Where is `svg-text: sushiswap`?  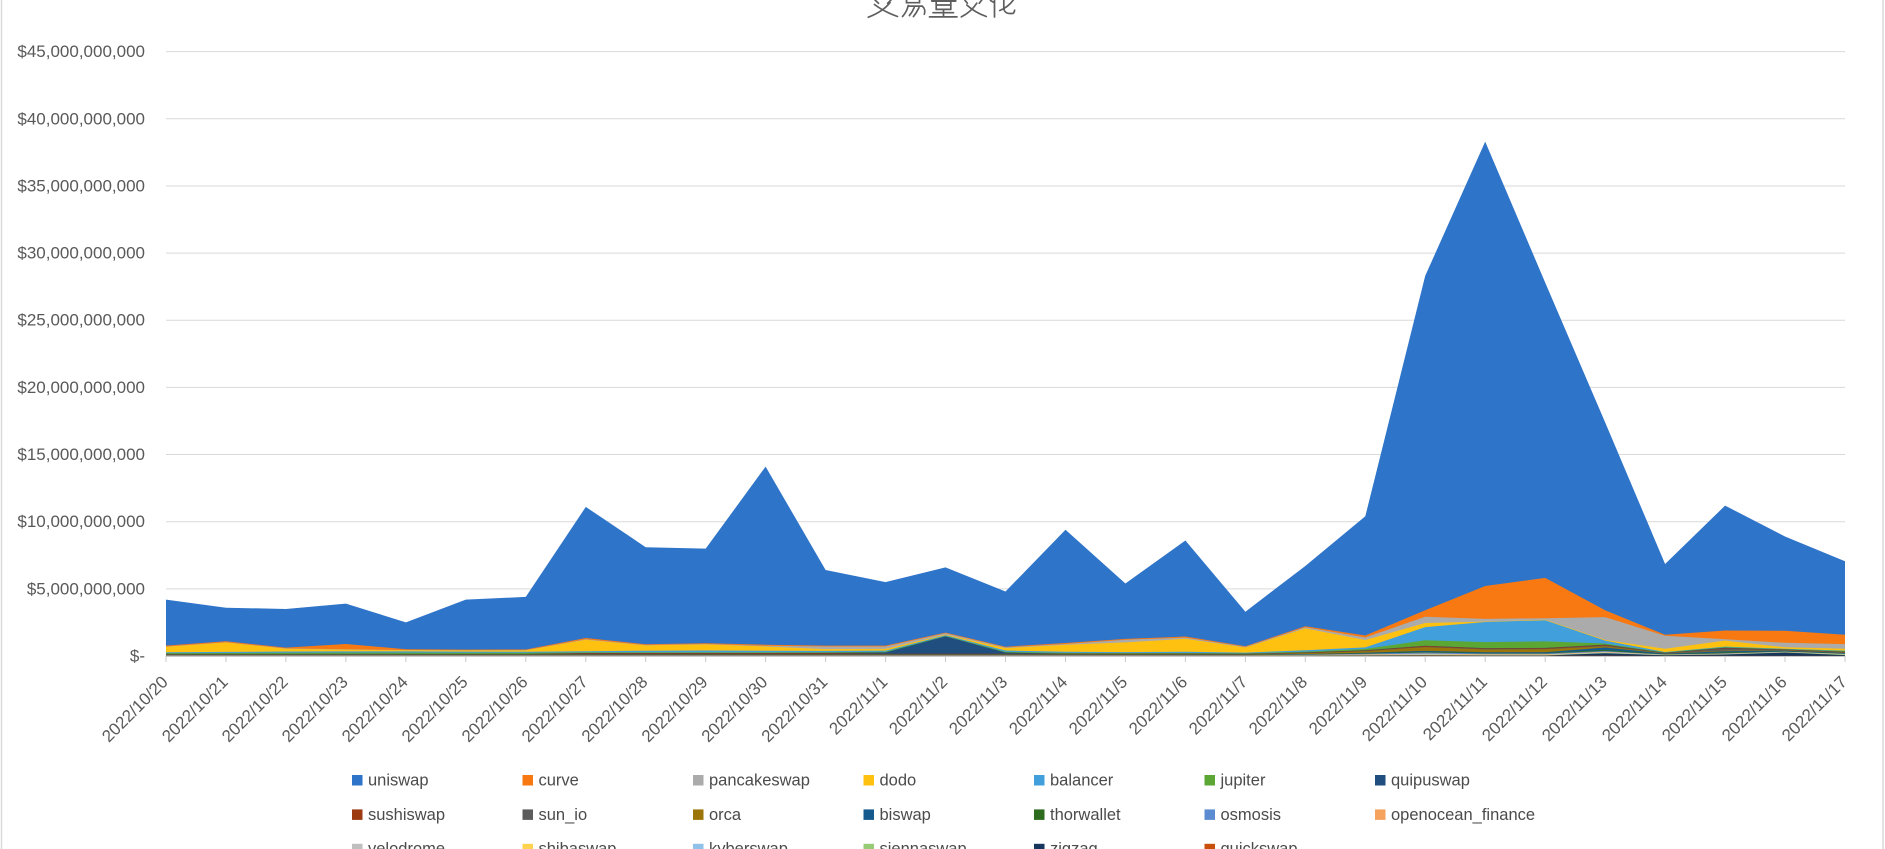 svg-text: sushiswap is located at coordinates (406, 815).